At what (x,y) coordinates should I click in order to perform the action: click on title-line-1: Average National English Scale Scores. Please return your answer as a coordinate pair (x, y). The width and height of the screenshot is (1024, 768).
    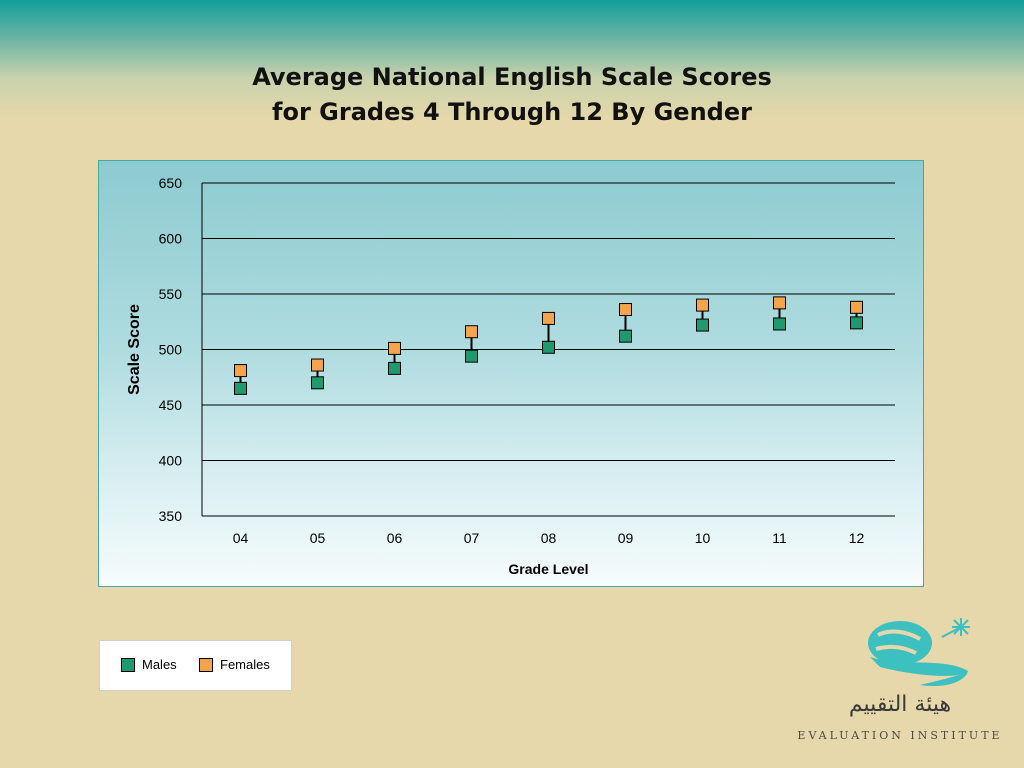
    Looking at the image, I should click on (512, 77).